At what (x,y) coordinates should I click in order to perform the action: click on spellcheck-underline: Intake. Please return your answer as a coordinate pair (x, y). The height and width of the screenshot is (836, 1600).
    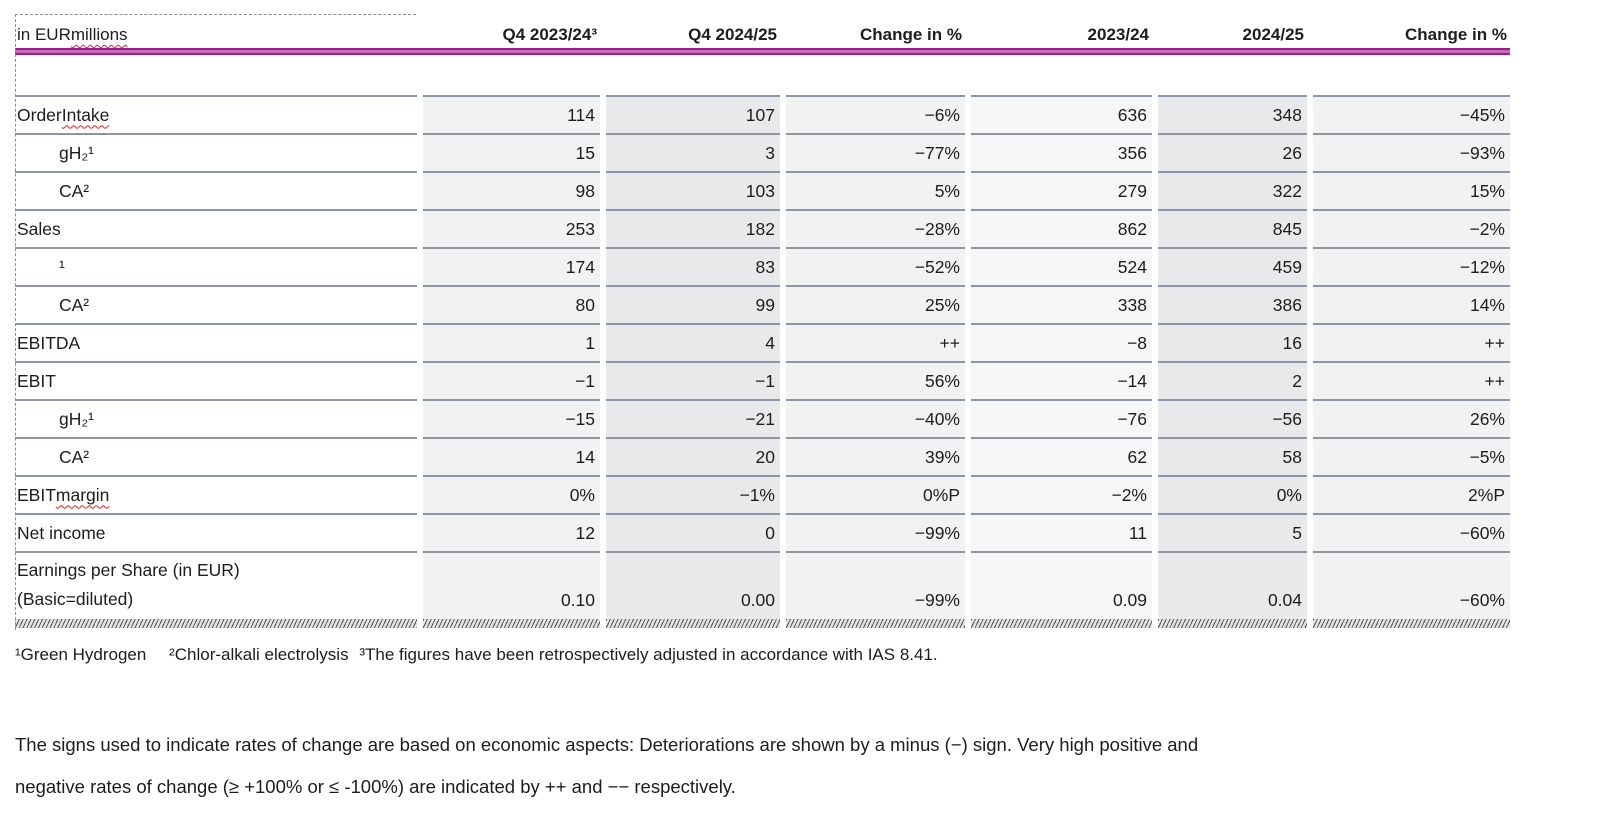
    Looking at the image, I should click on (85, 114).